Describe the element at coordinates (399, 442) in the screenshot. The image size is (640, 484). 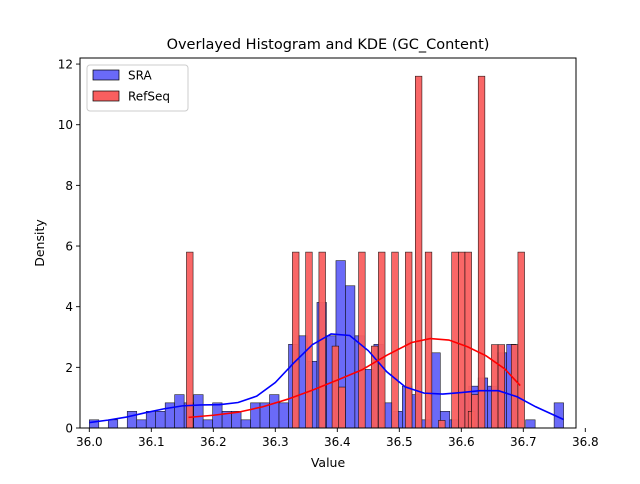
I see `x-tick-label: 36.5` at that location.